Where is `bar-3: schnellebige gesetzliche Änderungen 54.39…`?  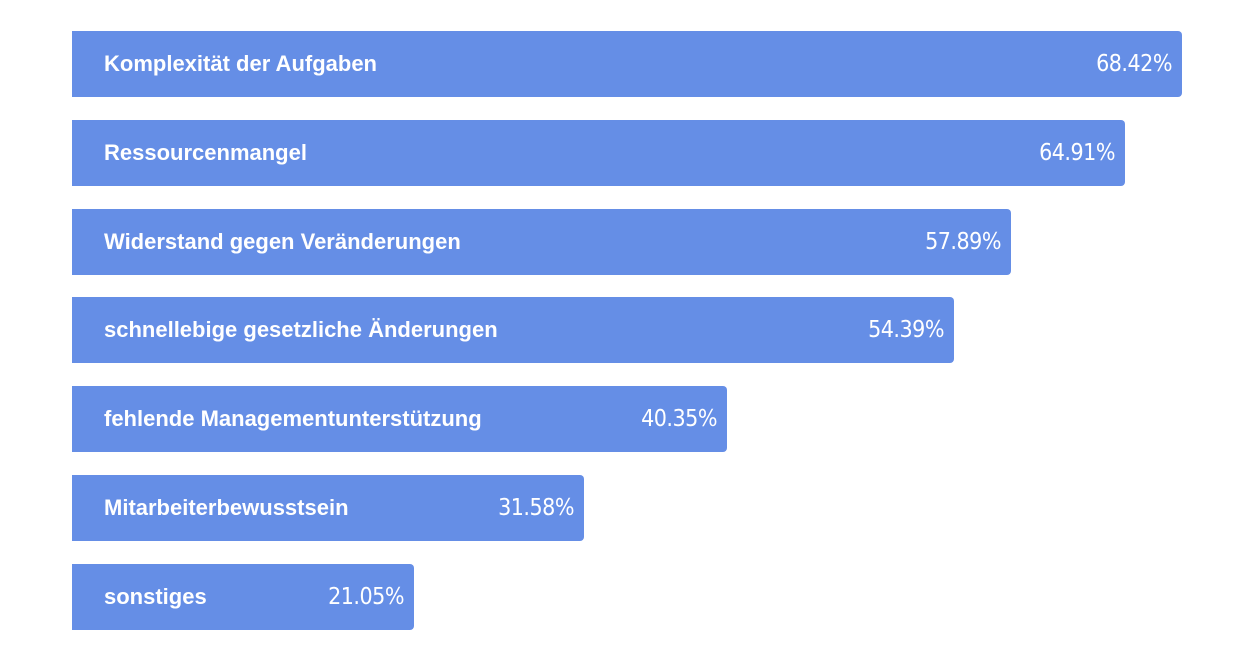 bar-3: schnellebige gesetzliche Änderungen 54.39… is located at coordinates (513, 330).